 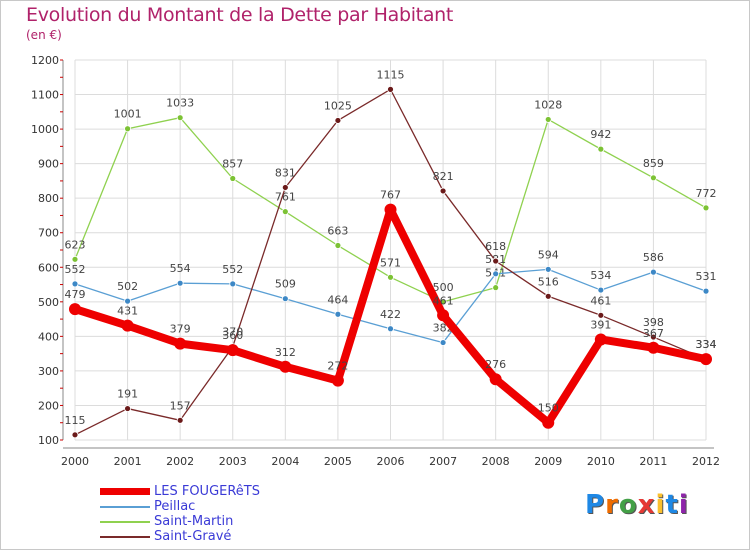 What do you see at coordinates (232, 163) in the screenshot?
I see `data-label-saint-martin: 857` at bounding box center [232, 163].